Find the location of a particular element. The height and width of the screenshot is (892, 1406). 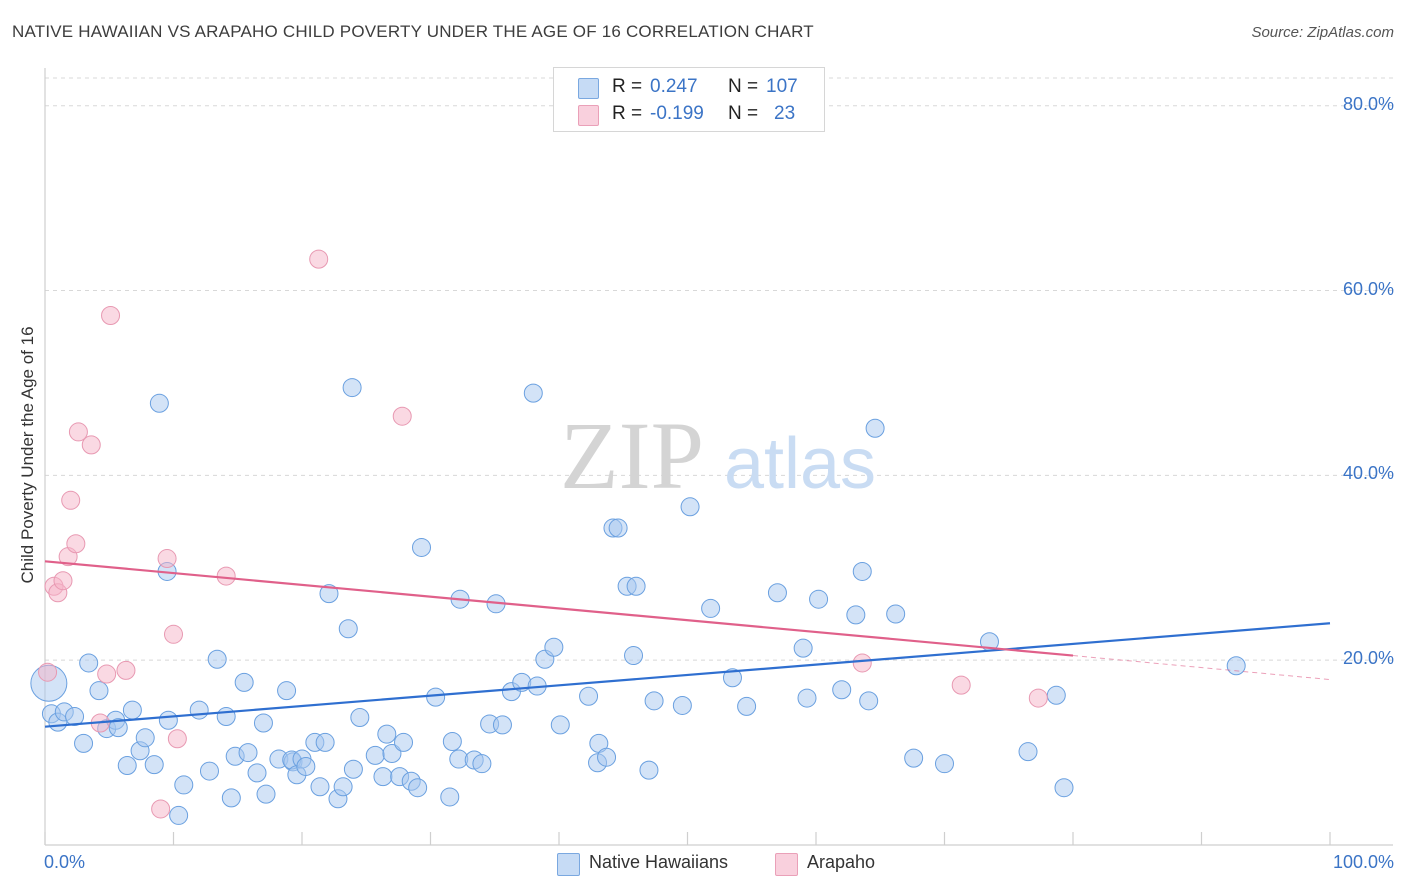

watermark-atlas: atlas is located at coordinates (800, 464).